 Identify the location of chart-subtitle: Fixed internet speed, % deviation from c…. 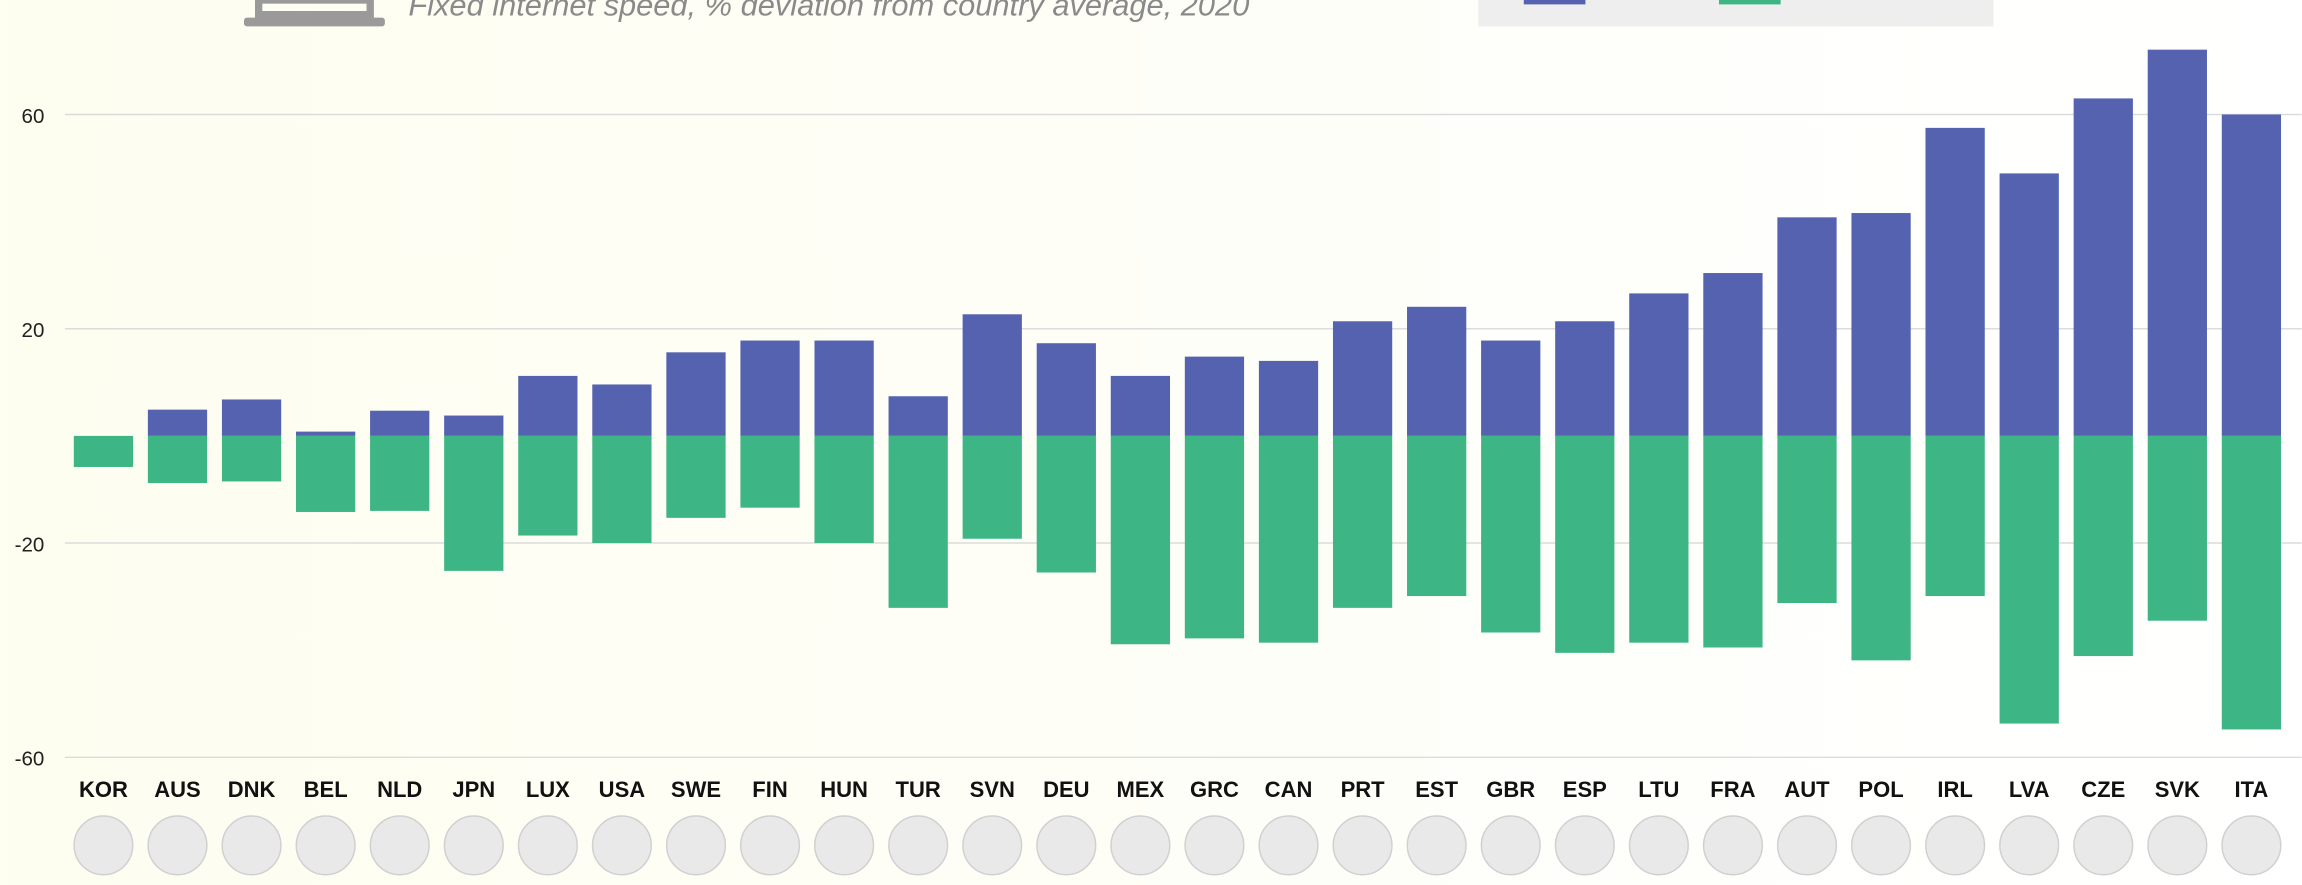
(828, 11).